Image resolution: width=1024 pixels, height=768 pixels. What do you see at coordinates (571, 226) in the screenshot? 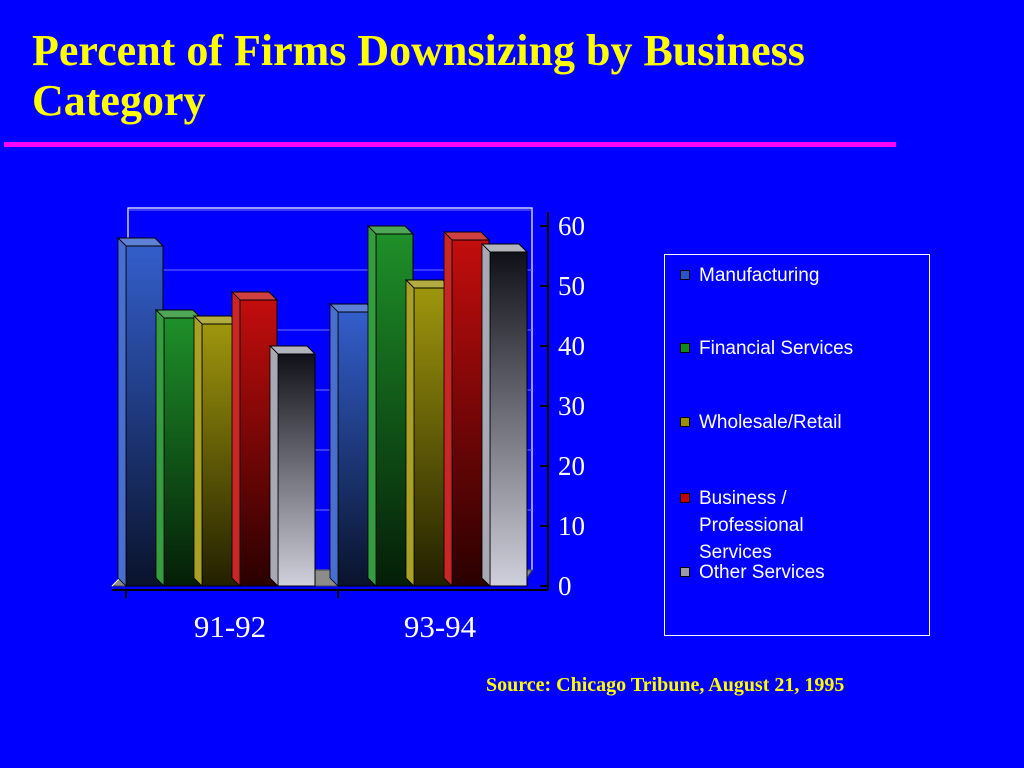
I see `y-tick-label: 60` at bounding box center [571, 226].